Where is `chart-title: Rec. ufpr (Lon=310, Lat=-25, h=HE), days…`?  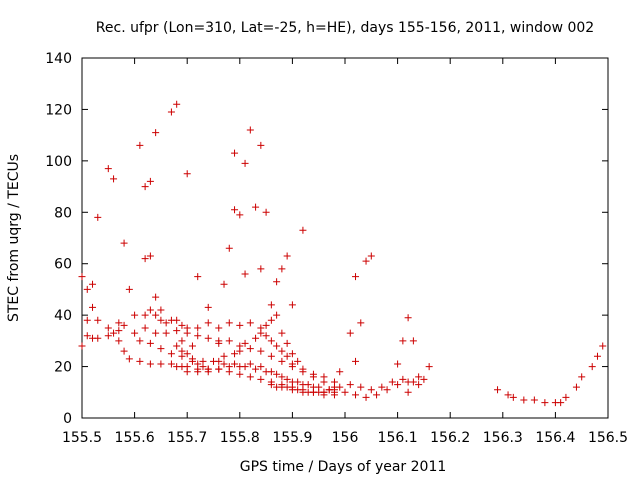 chart-title: Rec. ufpr (Lon=310, Lat=-25, h=HE), days… is located at coordinates (345, 28).